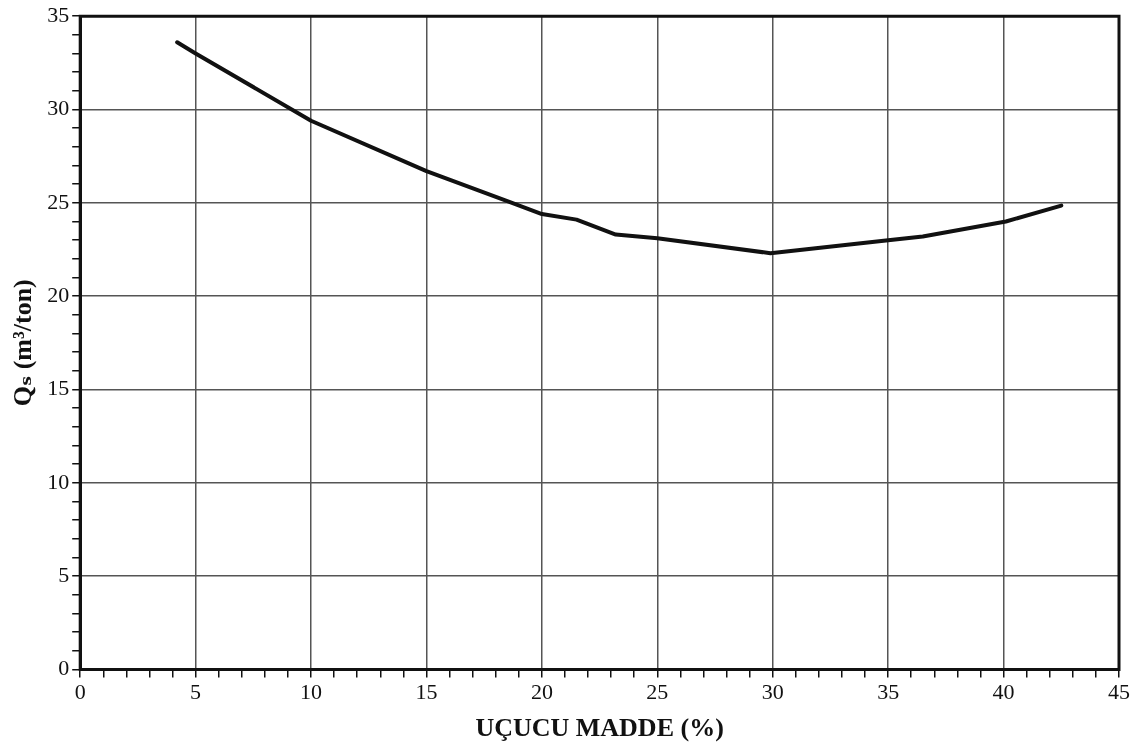 Image resolution: width=1139 pixels, height=754 pixels. Describe the element at coordinates (80, 692) in the screenshot. I see `x-tick-label: 0` at that location.